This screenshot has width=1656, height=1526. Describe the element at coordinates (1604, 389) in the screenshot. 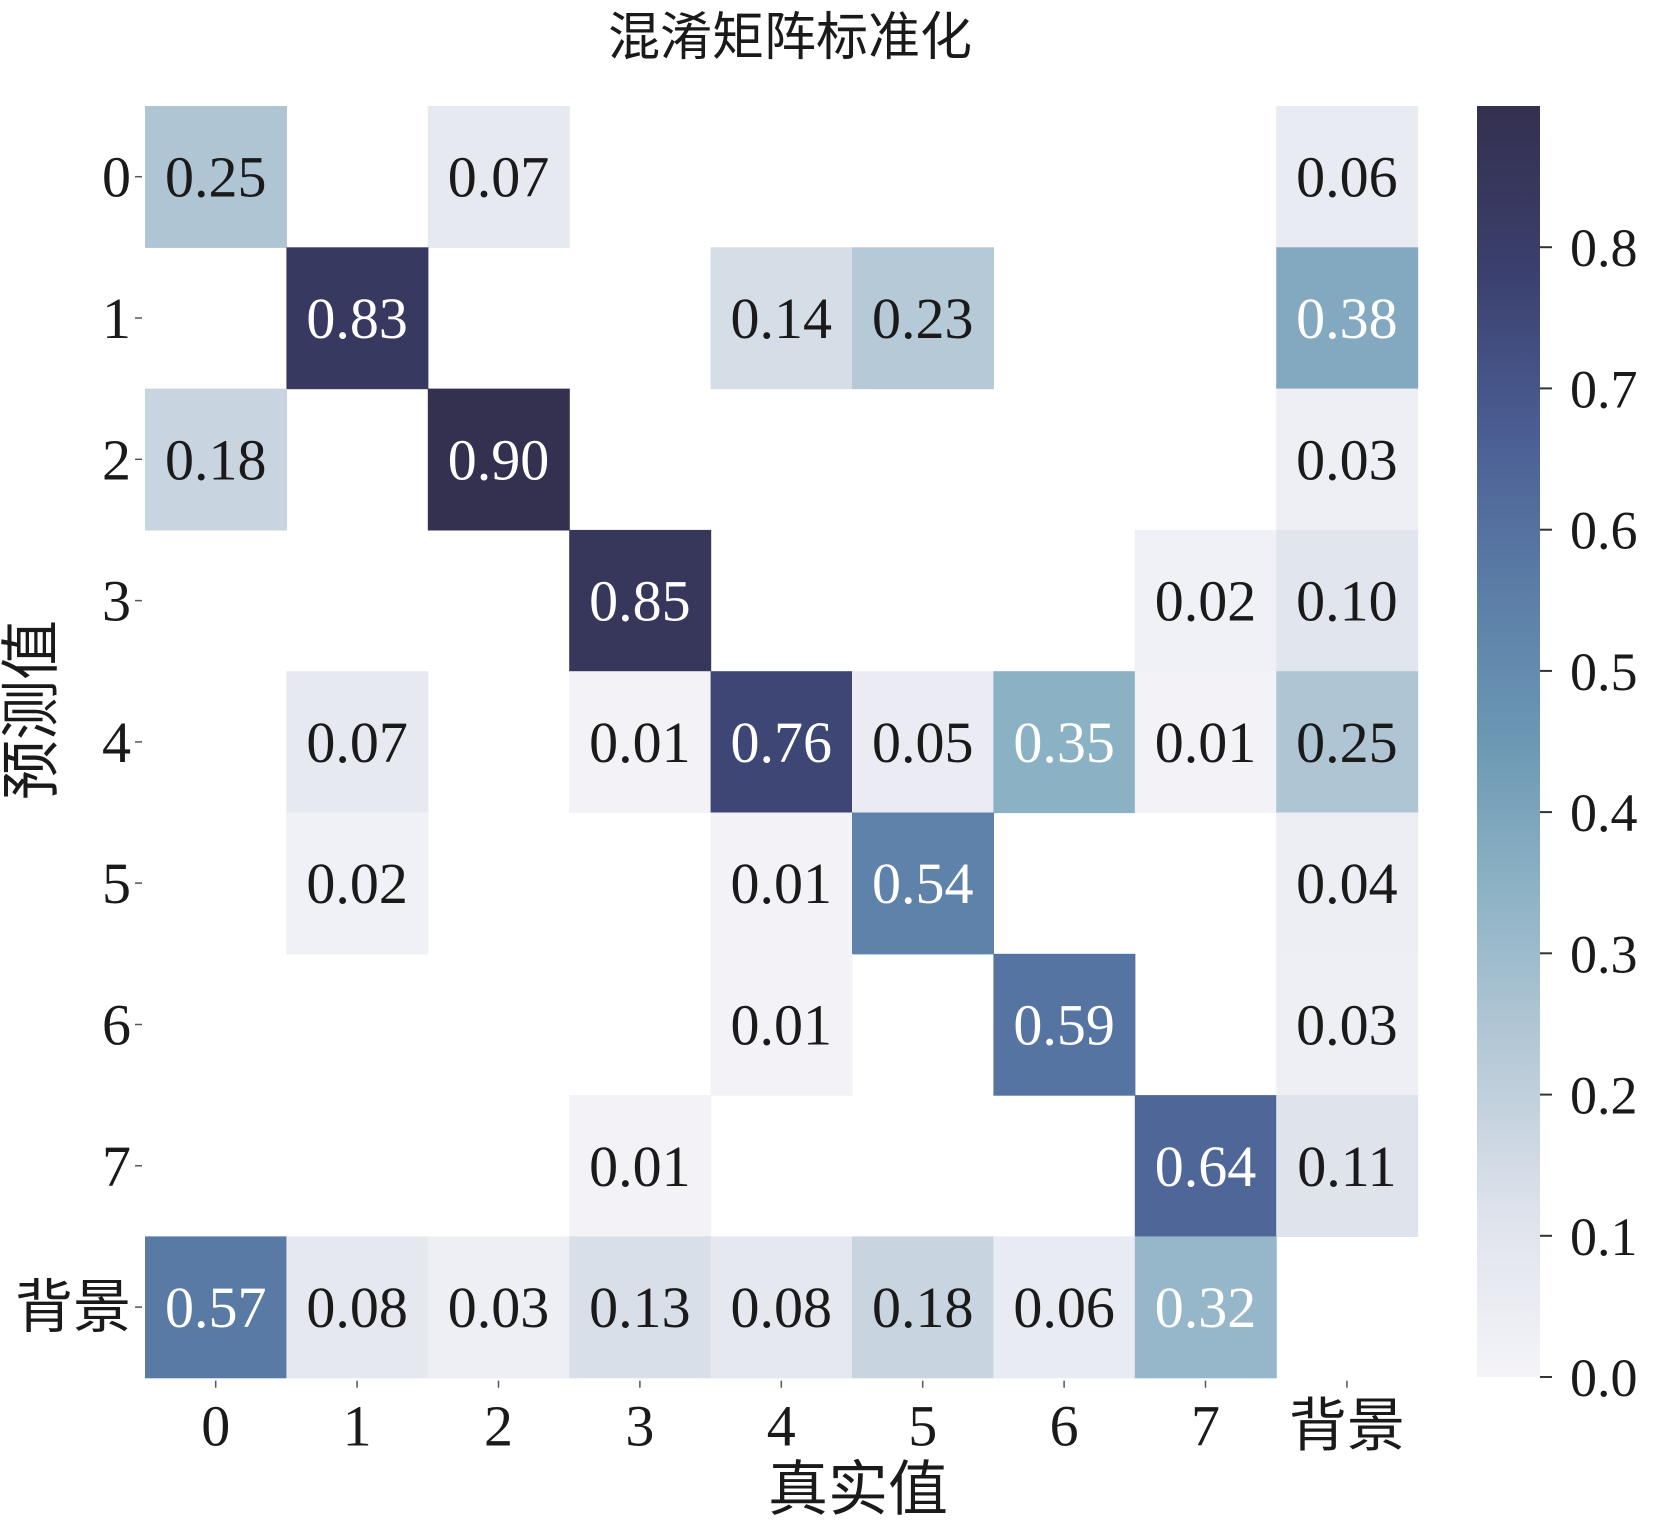

I see `colorbar-tick-label: 0.7` at that location.